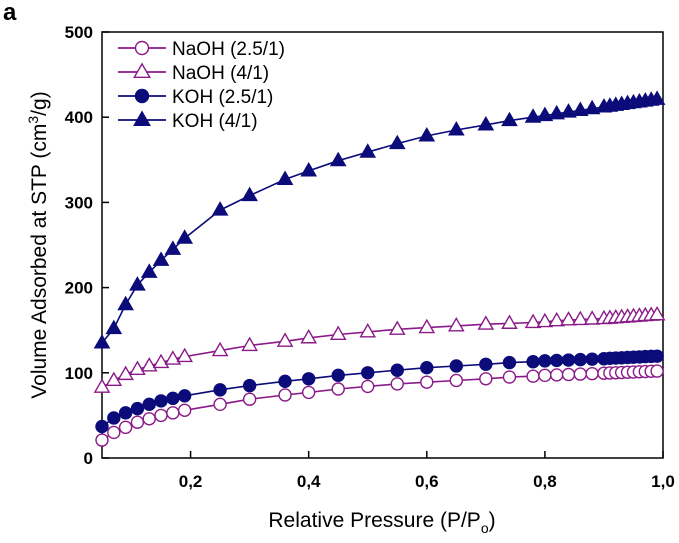 This screenshot has height=543, width=679. Describe the element at coordinates (381, 522) in the screenshot. I see `x-axis-title: Relative Pressure (P/Po)` at that location.